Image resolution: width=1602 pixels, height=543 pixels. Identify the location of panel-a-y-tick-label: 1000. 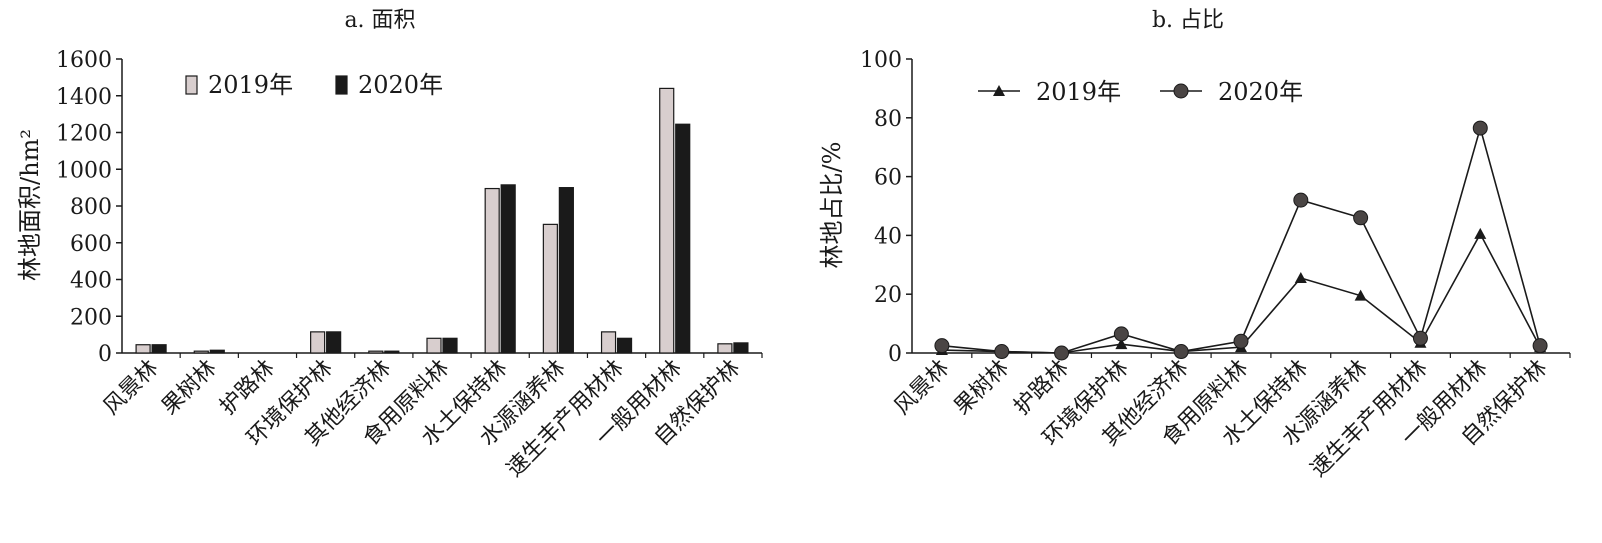
(84, 170).